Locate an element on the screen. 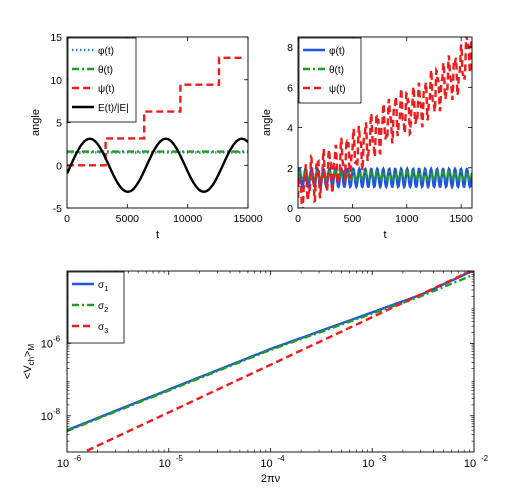 The width and height of the screenshot is (526, 498). y-tick-exponent: -6 is located at coordinates (57, 338).